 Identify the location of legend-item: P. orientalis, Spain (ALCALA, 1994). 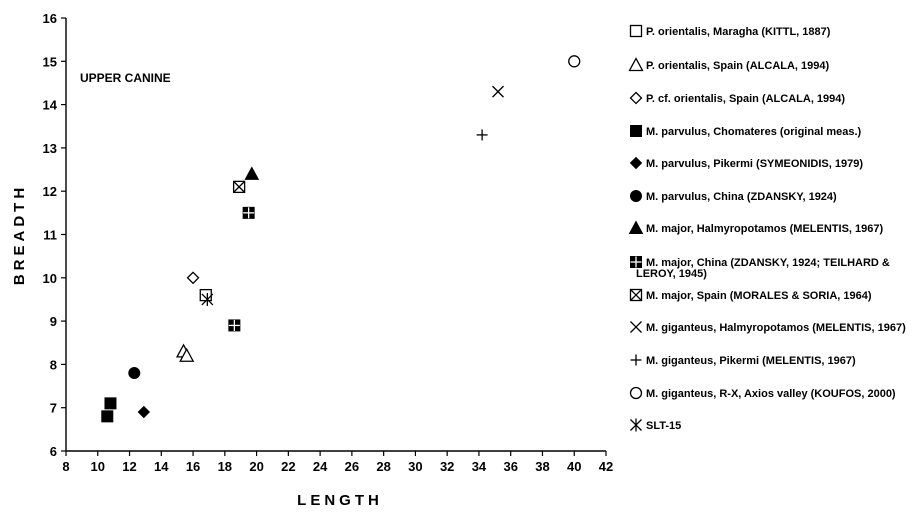
(729, 64).